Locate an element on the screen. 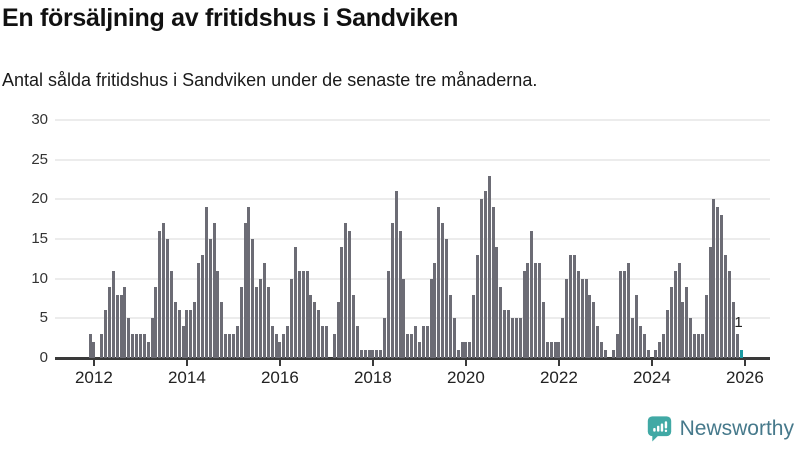 The height and width of the screenshot is (450, 800). newsworthy-icon is located at coordinates (659, 429).